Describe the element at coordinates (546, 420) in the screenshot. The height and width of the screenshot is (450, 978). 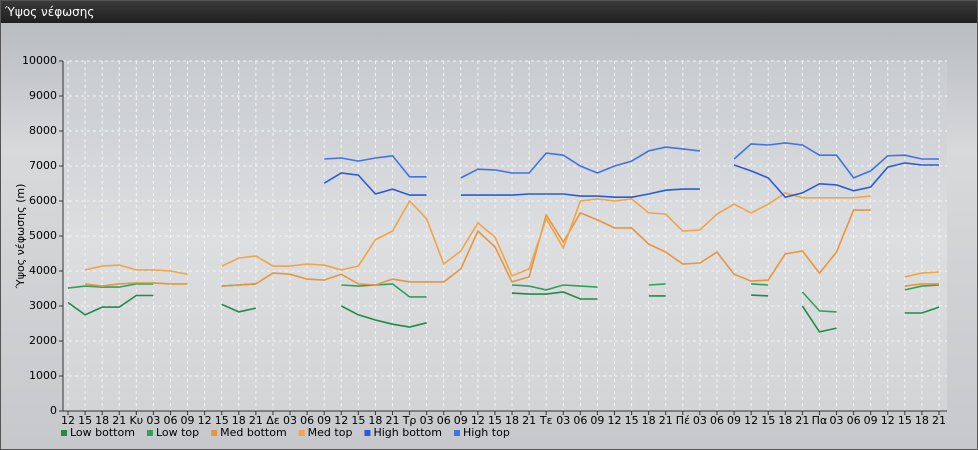
I see `x-tick-label: Τε` at that location.